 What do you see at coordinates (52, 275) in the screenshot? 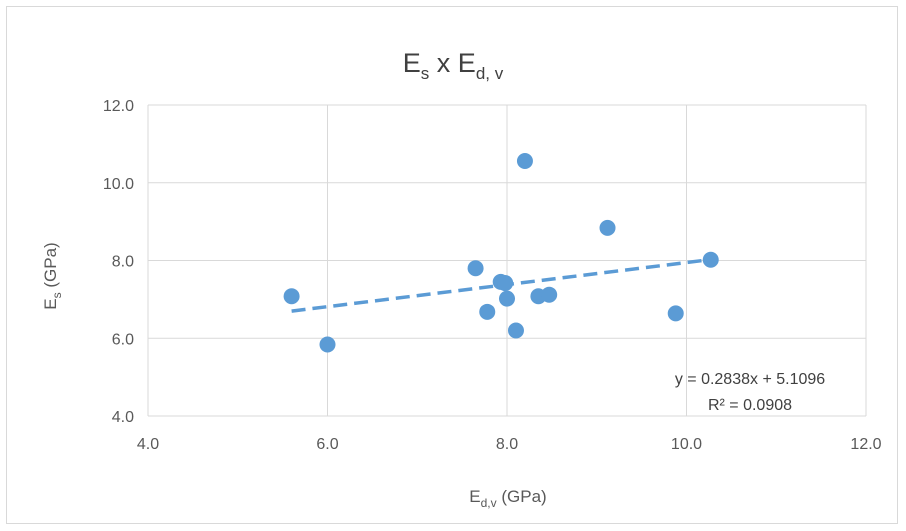
I see `y-axis-title: Es (GPa)` at bounding box center [52, 275].